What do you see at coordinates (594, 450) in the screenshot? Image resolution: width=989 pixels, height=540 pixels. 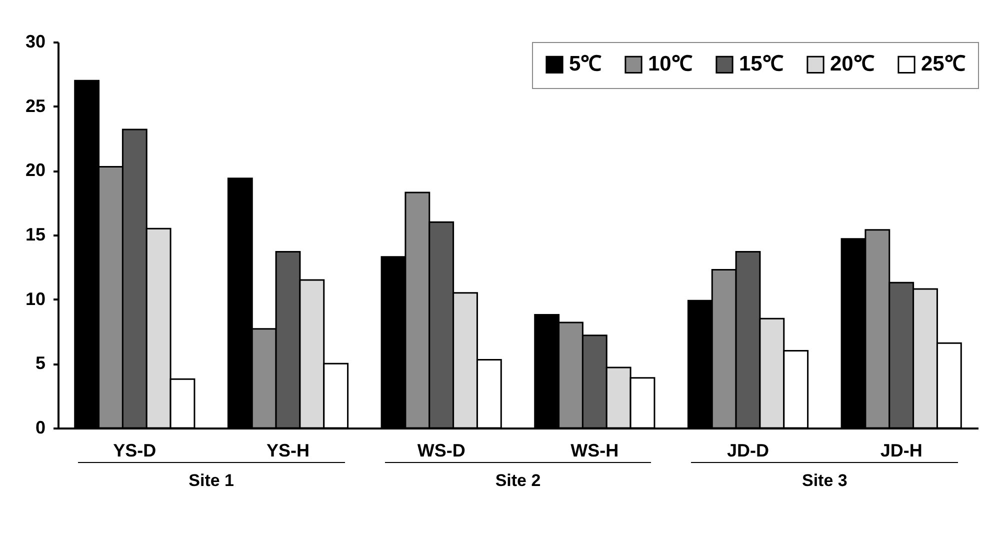 I see `x-tick-label: WS-H` at bounding box center [594, 450].